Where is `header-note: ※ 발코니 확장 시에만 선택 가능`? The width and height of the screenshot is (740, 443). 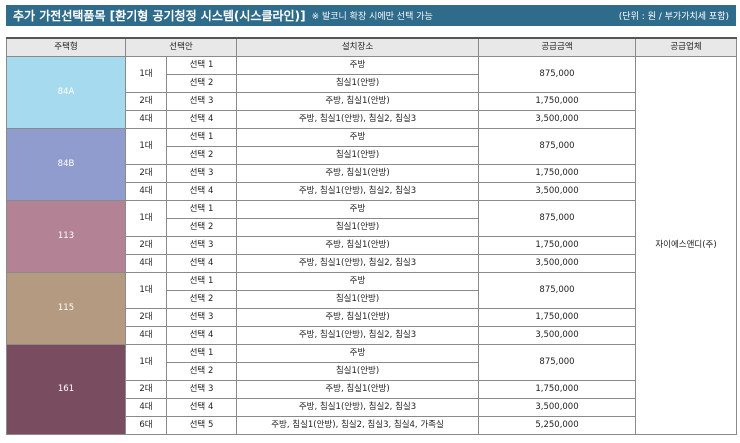
header-note: ※ 발코니 확장 시에만 선택 가능 is located at coordinates (372, 17).